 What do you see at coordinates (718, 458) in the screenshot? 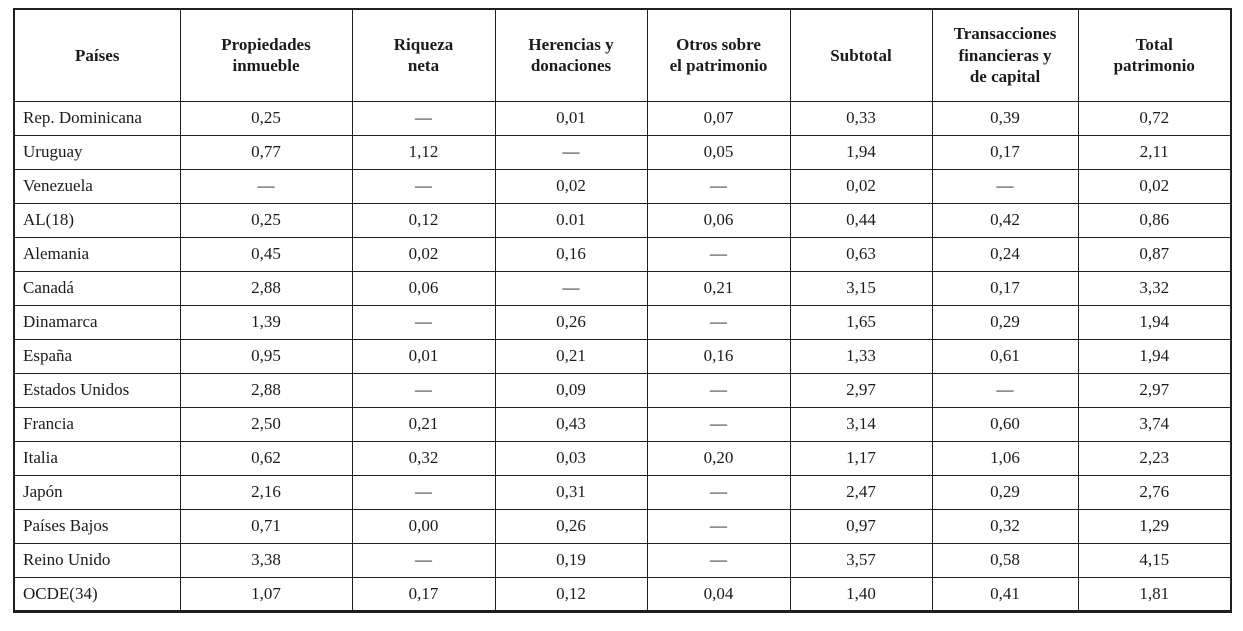
I see `value-cell: 0,20` at bounding box center [718, 458].